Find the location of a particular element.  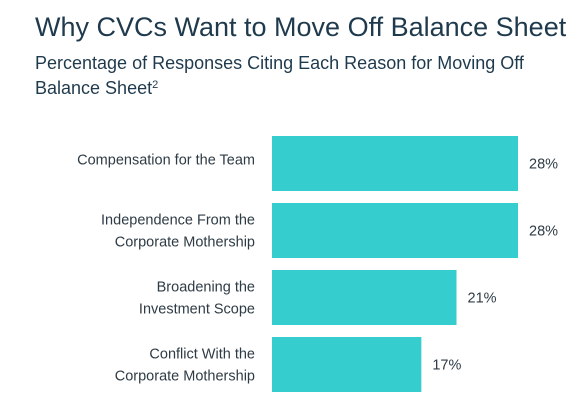

category-label-line: Independence From the is located at coordinates (178, 221).